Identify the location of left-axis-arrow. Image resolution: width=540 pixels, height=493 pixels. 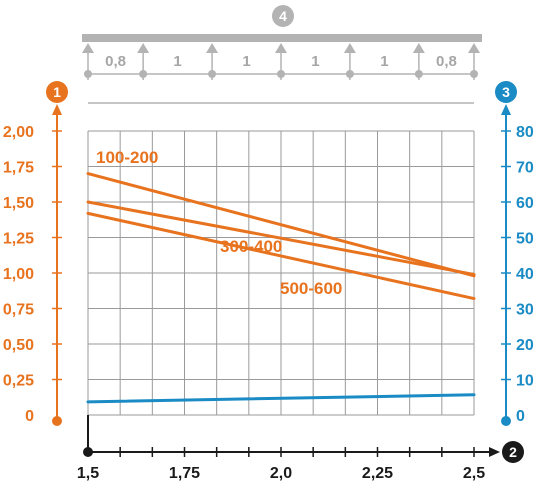
(57, 109).